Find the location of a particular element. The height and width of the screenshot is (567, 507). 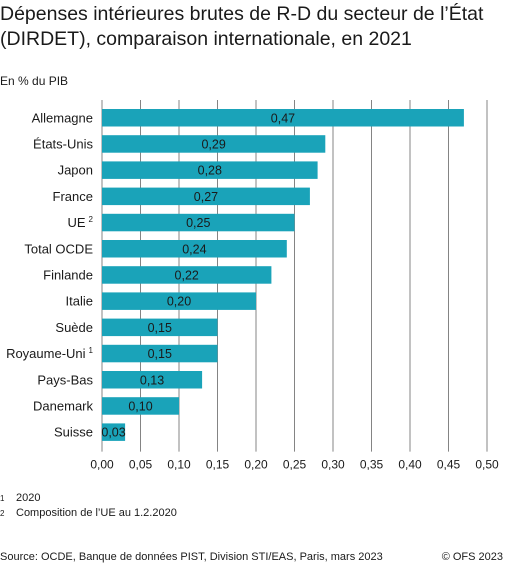

category-label: Finlande is located at coordinates (68, 274).